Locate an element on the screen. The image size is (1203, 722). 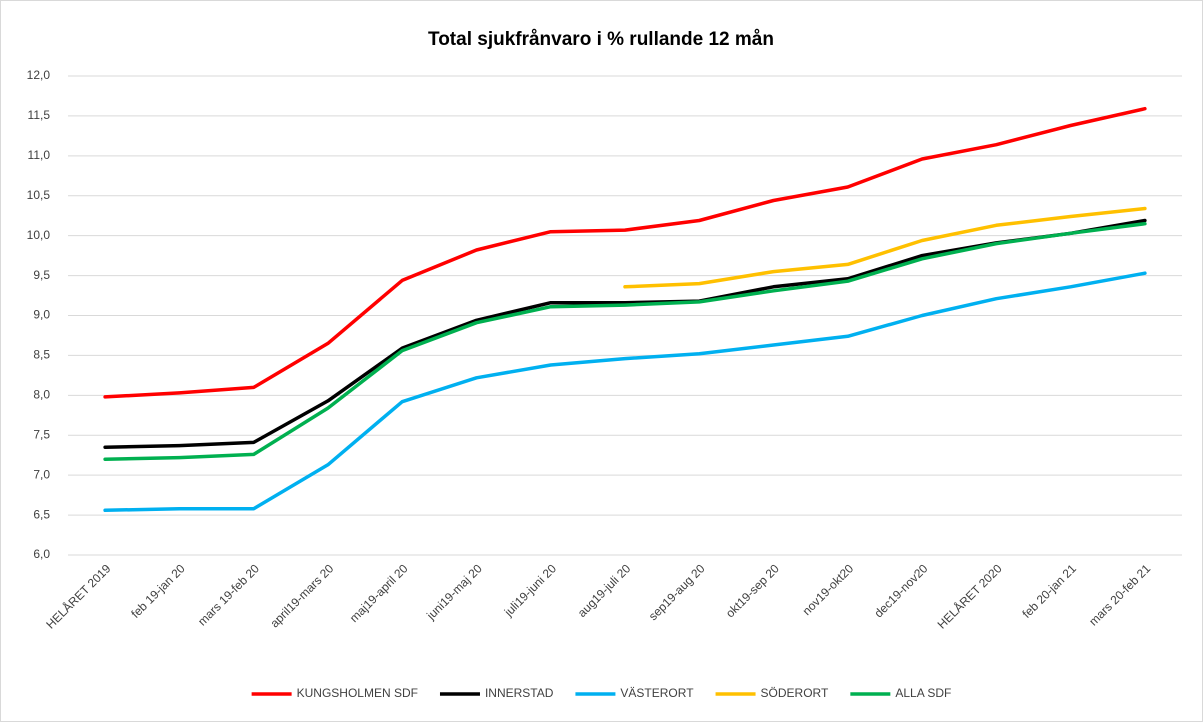
y-tick-label: 7,5 is located at coordinates (41, 434).